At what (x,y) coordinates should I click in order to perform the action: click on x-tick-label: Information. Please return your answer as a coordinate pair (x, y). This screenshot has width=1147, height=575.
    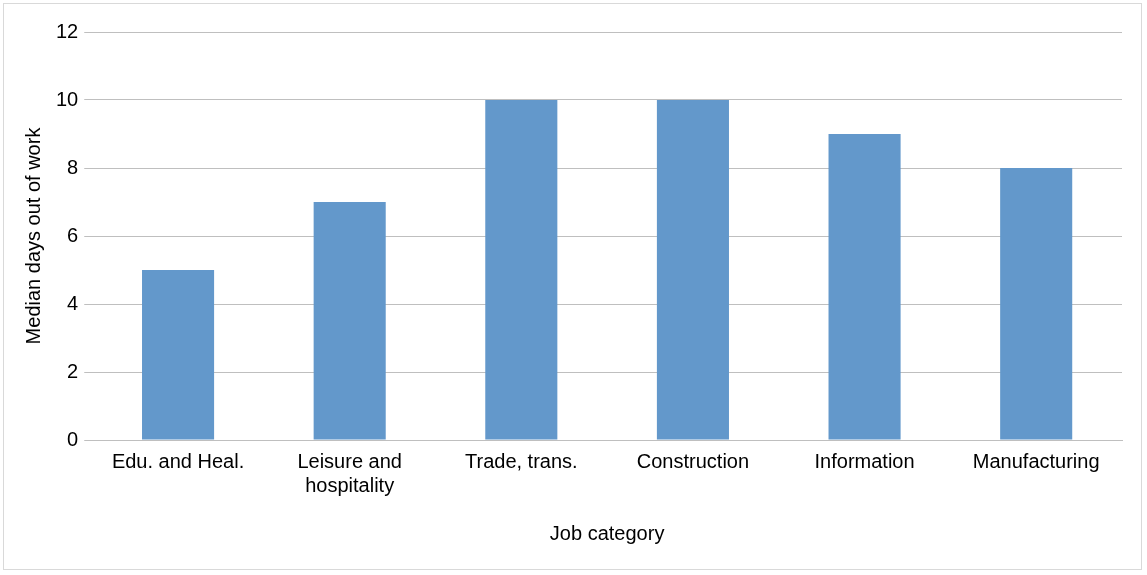
    Looking at the image, I should click on (864, 460).